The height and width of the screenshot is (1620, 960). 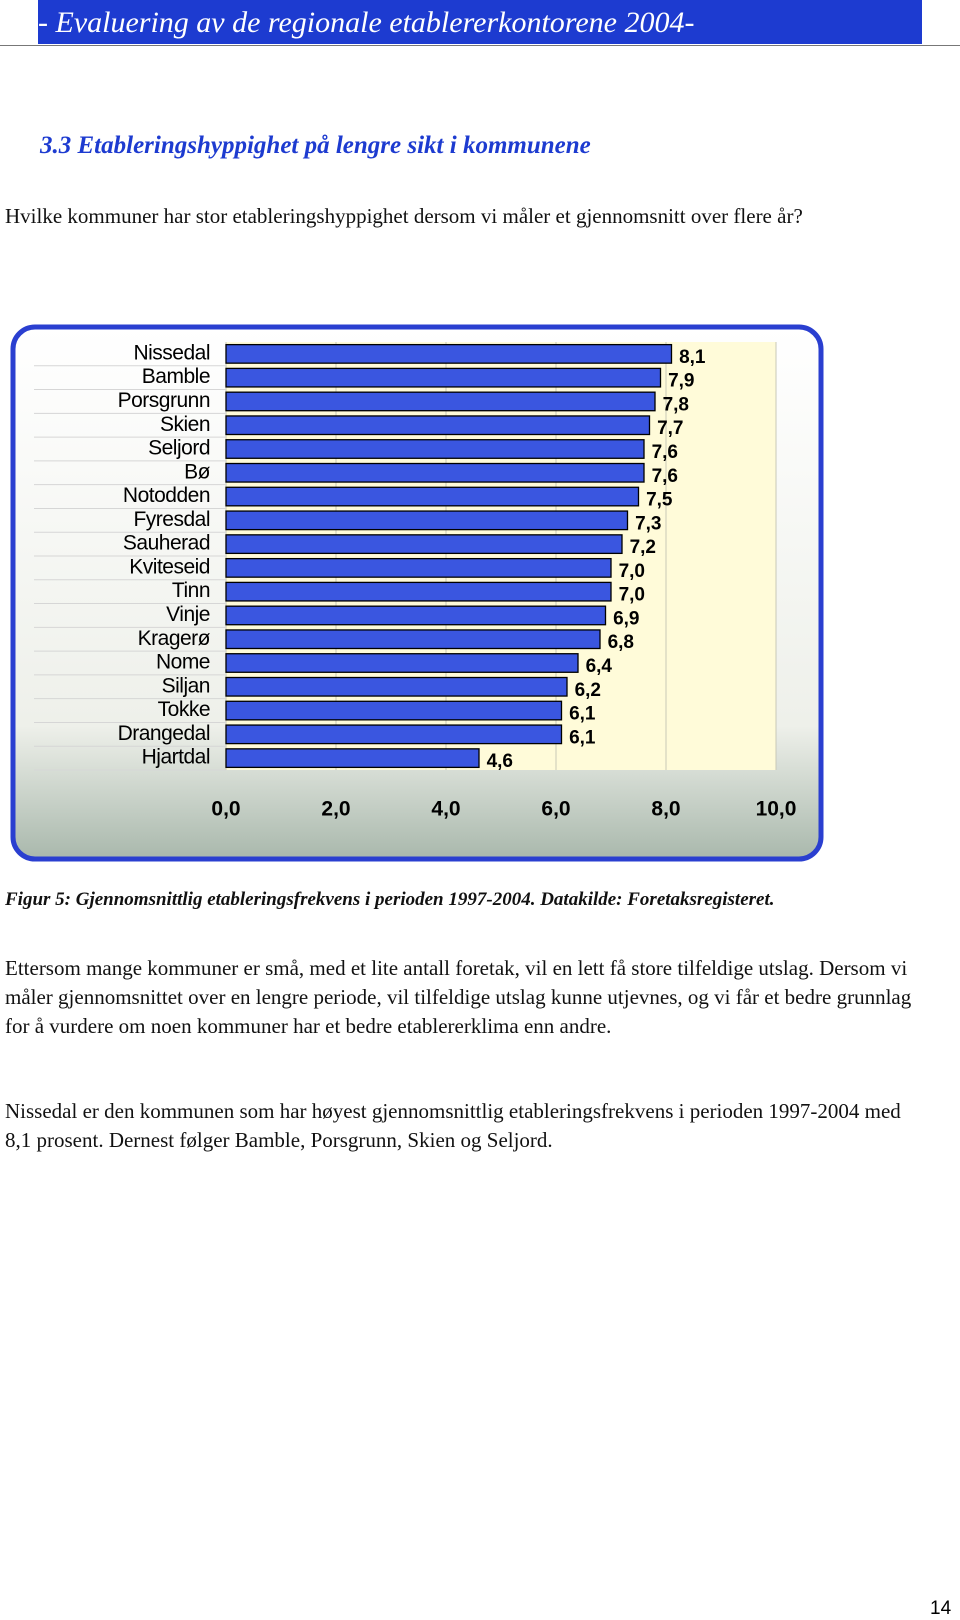 What do you see at coordinates (188, 614) in the screenshot?
I see `category-label: Vinje` at bounding box center [188, 614].